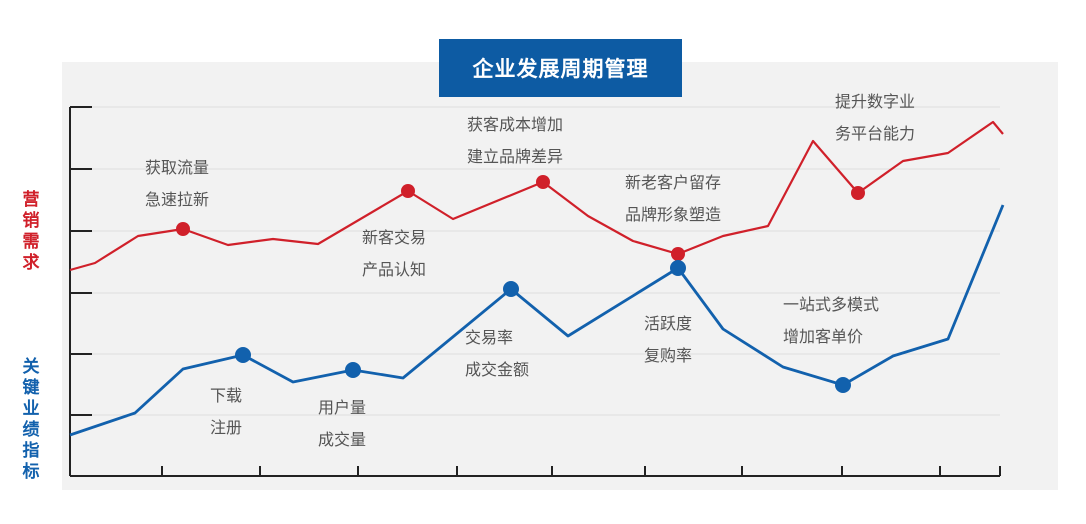  I want to click on axis-label-char: 求, so click(31, 263).